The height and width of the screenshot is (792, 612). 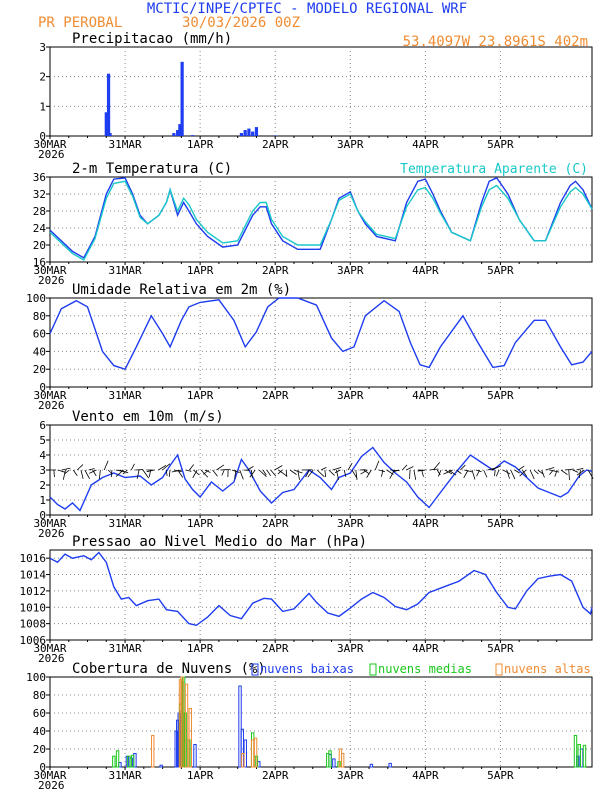 What do you see at coordinates (495, 42) in the screenshot?
I see `coords-label: 53.4097W 23.8961S 402m` at bounding box center [495, 42].